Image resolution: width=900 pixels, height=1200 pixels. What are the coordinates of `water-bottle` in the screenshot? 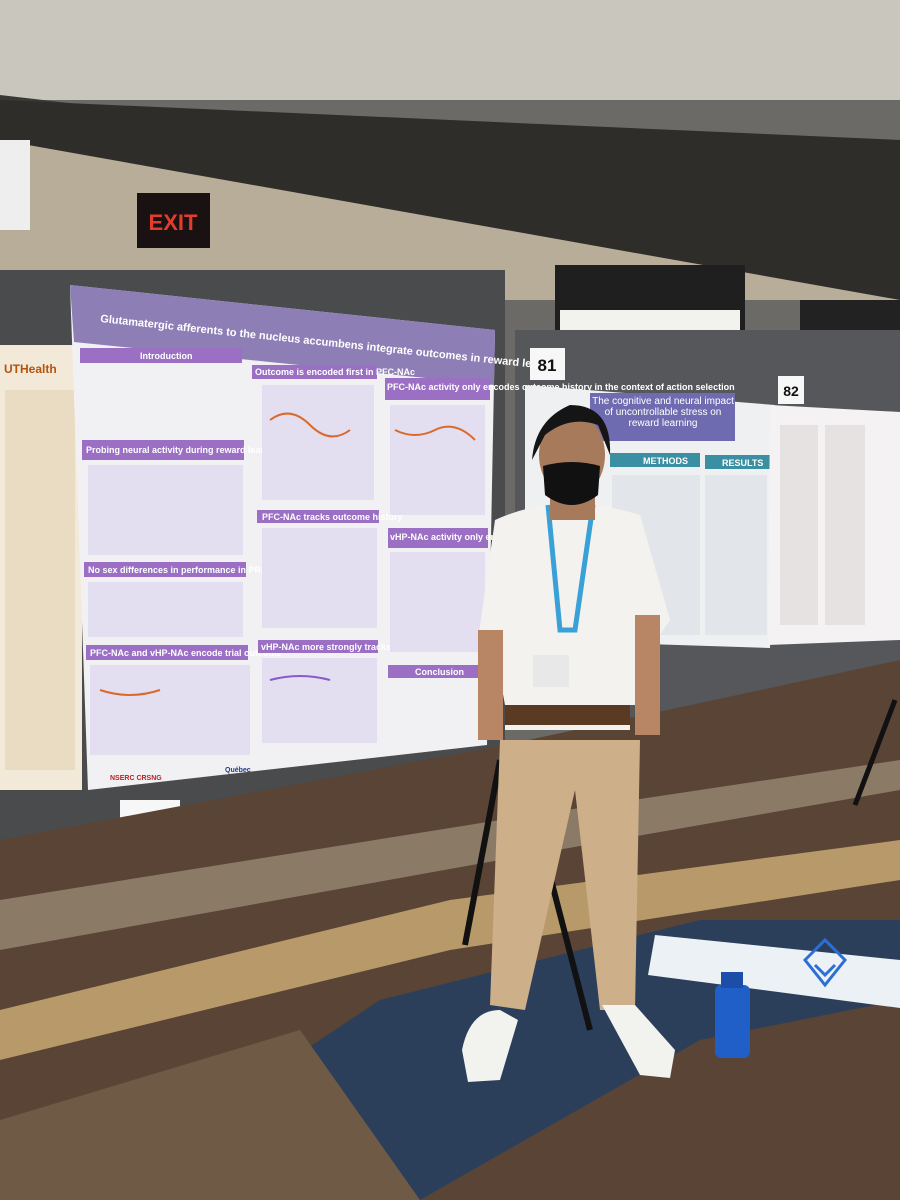 It's located at (732, 1021).